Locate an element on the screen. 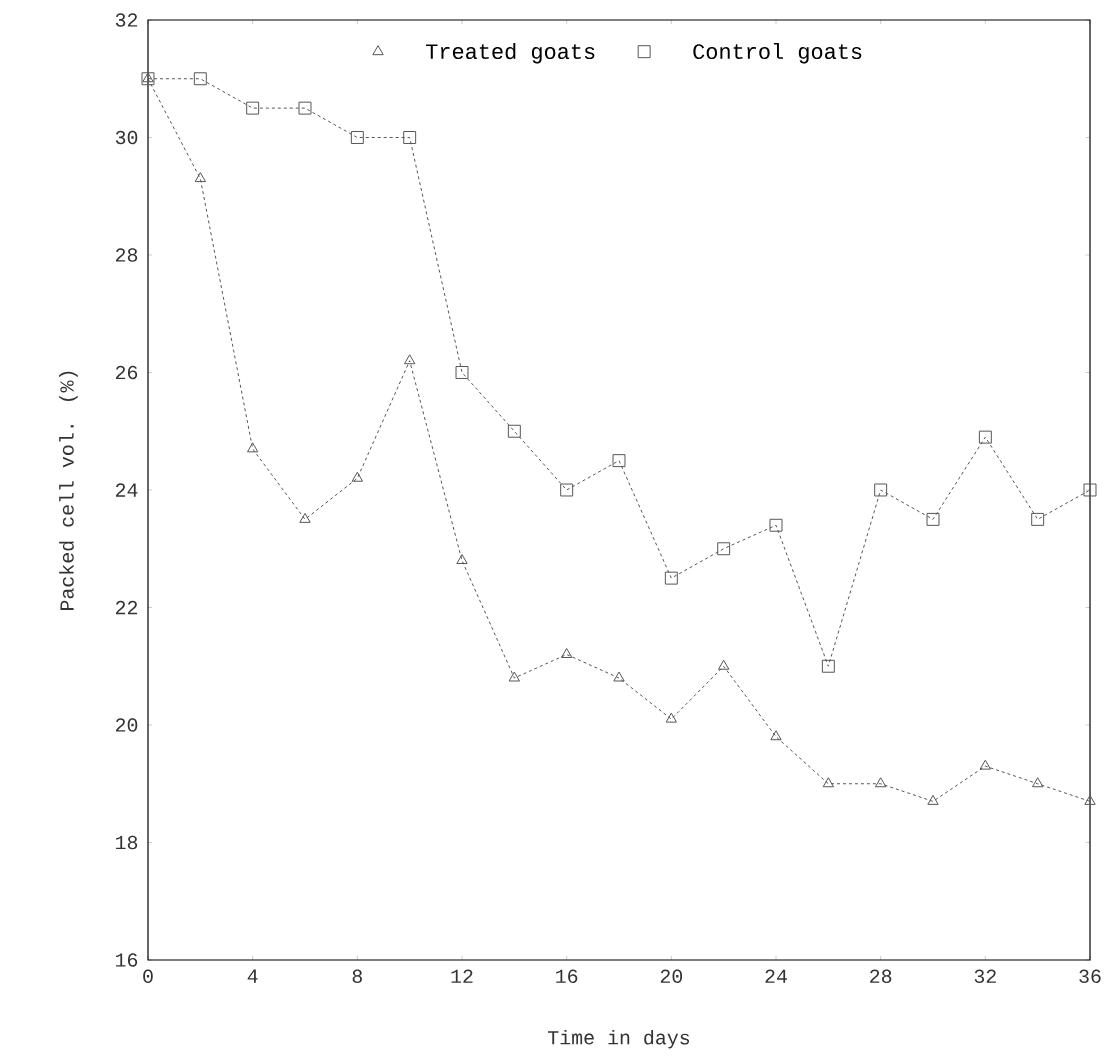 The width and height of the screenshot is (1104, 1061). x-axis-title: Time in days is located at coordinates (618, 1039).